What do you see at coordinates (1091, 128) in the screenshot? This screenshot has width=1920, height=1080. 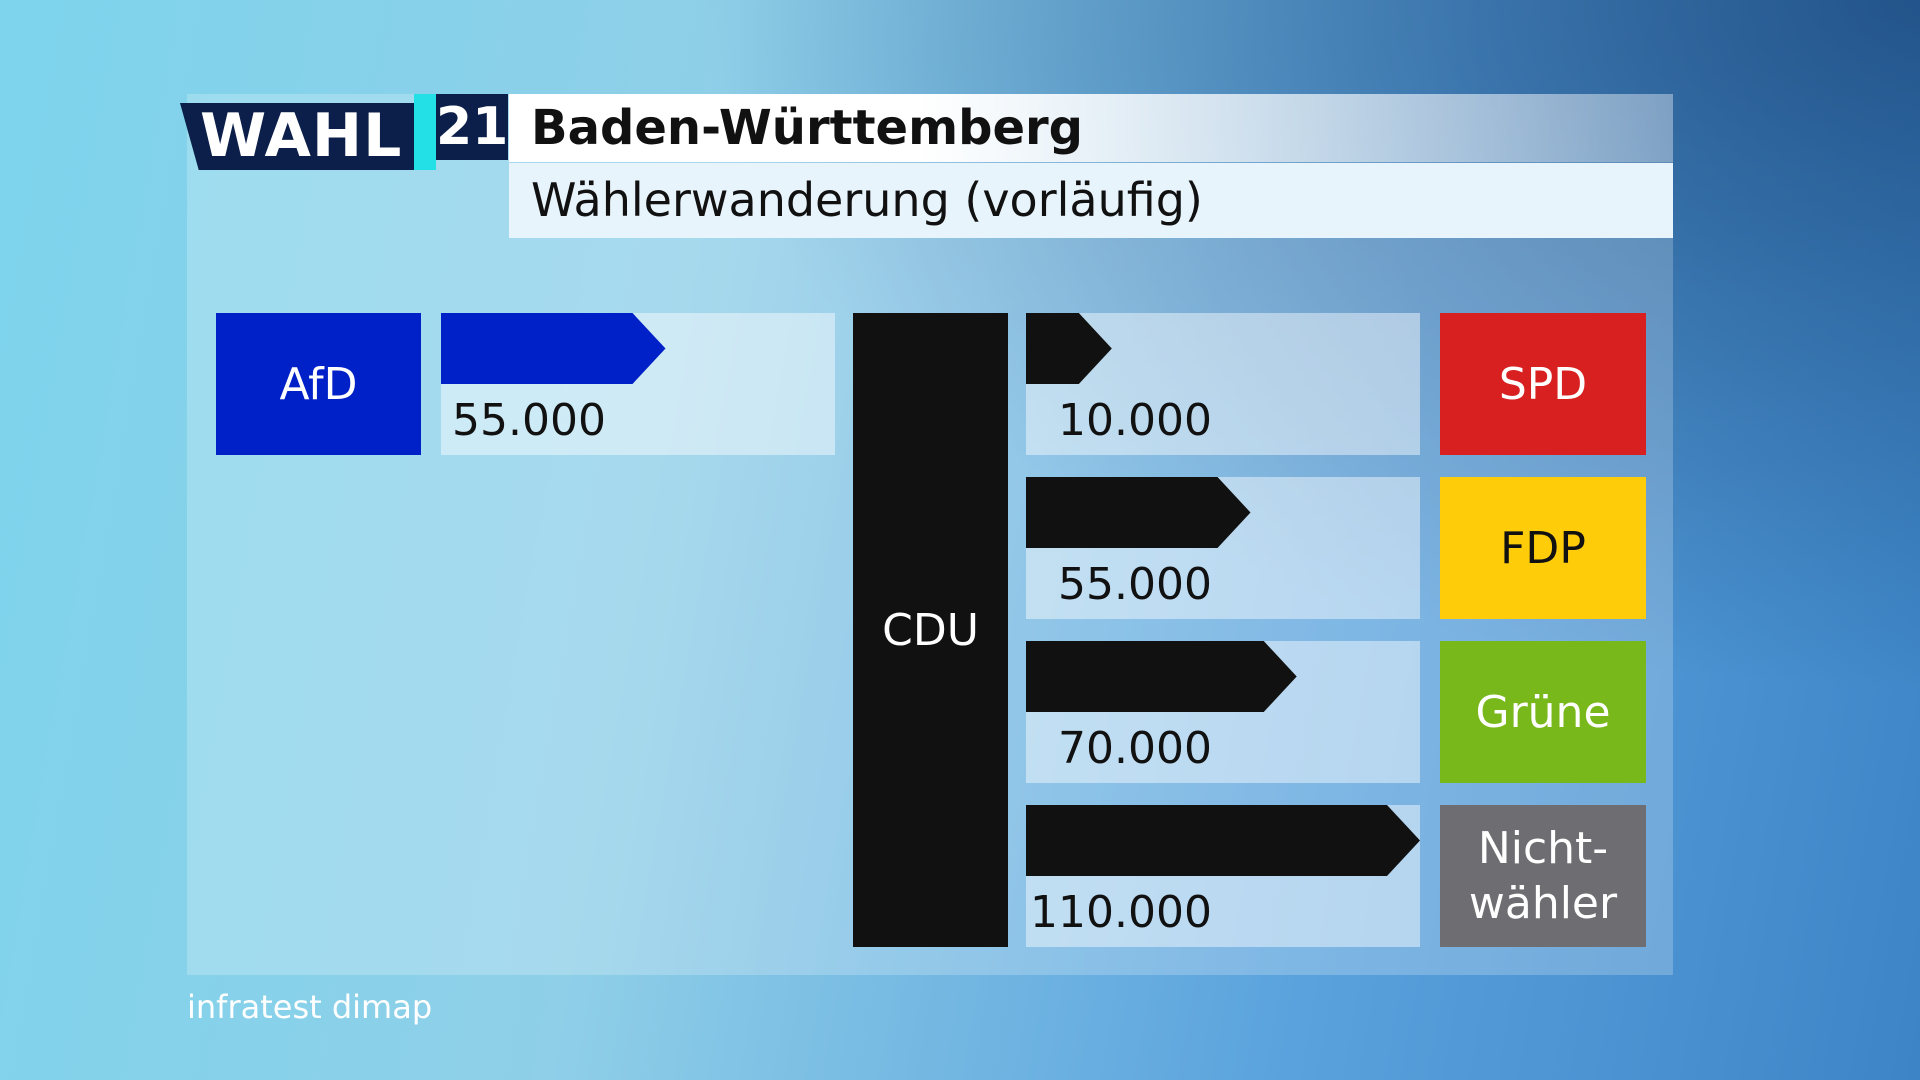 I see `title: Baden-Württemberg` at bounding box center [1091, 128].